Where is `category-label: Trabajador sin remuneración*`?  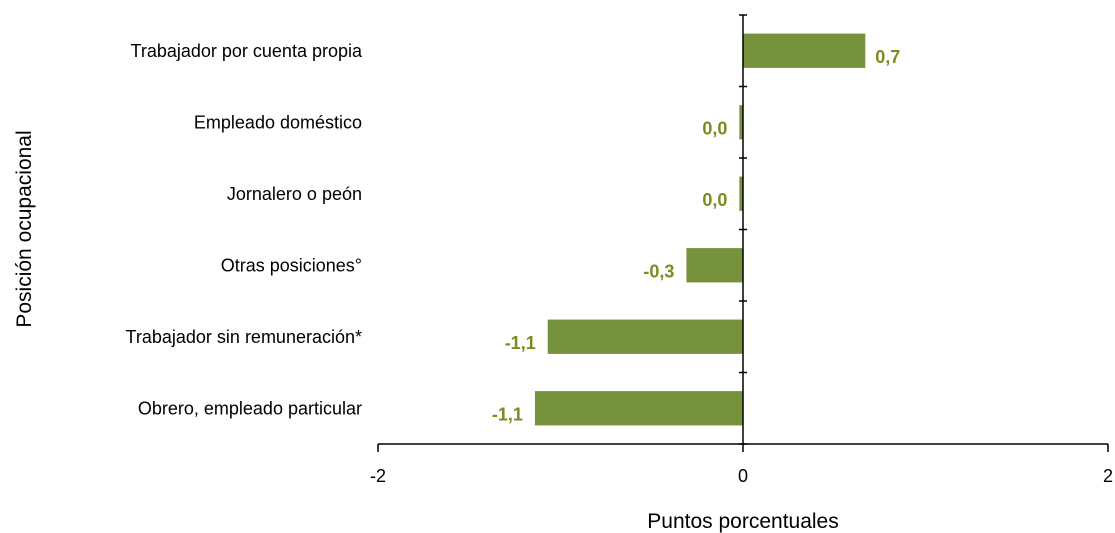
category-label: Trabajador sin remuneración* is located at coordinates (244, 337).